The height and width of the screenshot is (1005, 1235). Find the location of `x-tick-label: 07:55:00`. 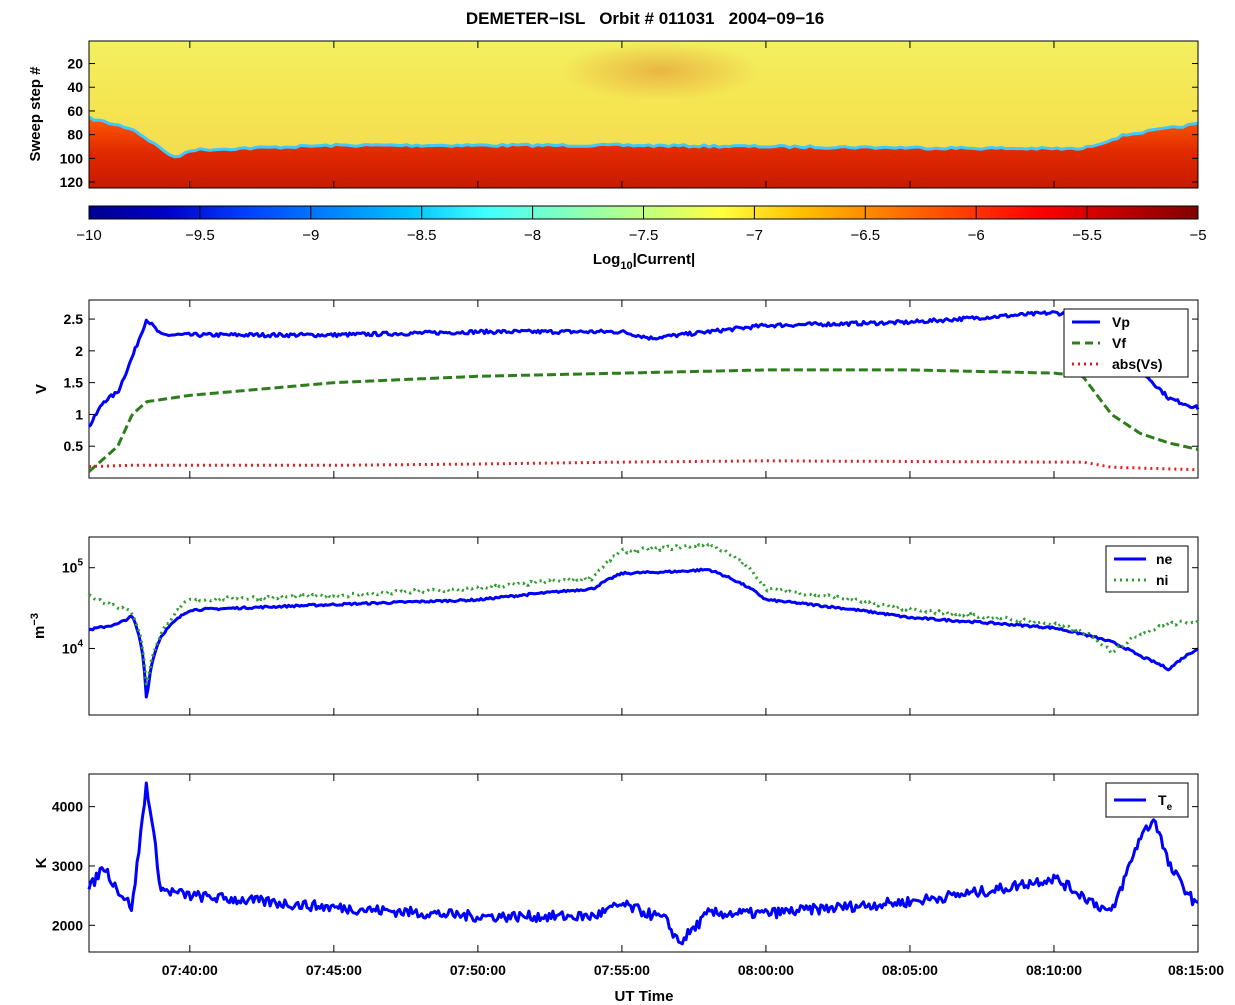

x-tick-label: 07:55:00 is located at coordinates (622, 970).